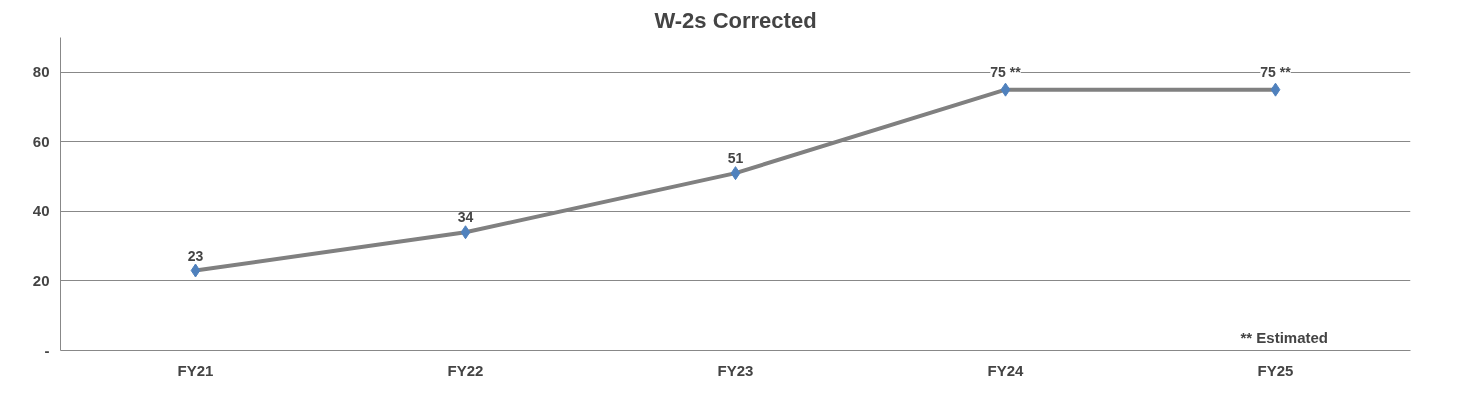 The image size is (1467, 417). What do you see at coordinates (1275, 370) in the screenshot?
I see `x-tick-label: FY25` at bounding box center [1275, 370].